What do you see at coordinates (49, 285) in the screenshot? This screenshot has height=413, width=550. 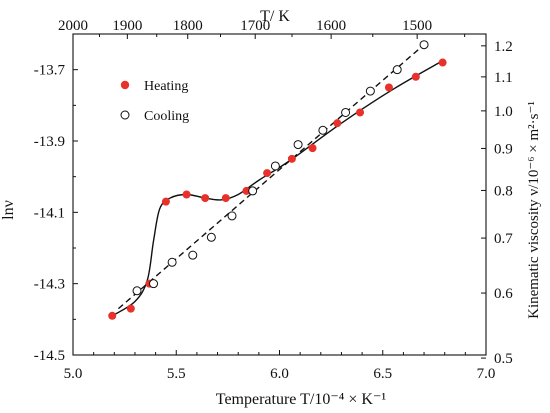 I see `y-tick-label: -14.3` at bounding box center [49, 285].